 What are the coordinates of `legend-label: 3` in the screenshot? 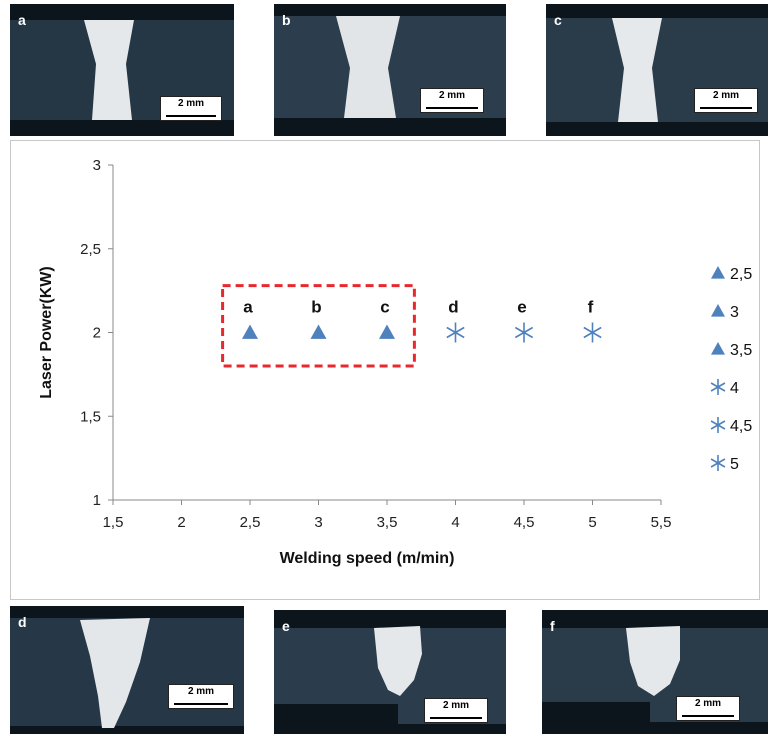 It's located at (734, 312).